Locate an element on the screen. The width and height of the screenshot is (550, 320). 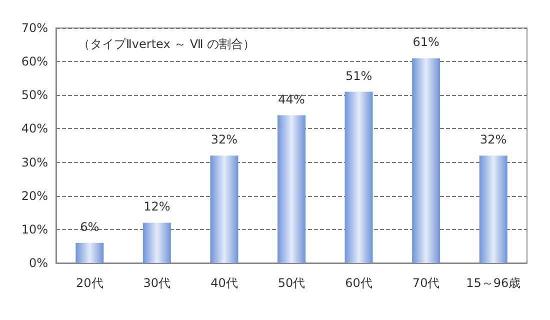
x-tick-label: 15～96歳 is located at coordinates (493, 283).